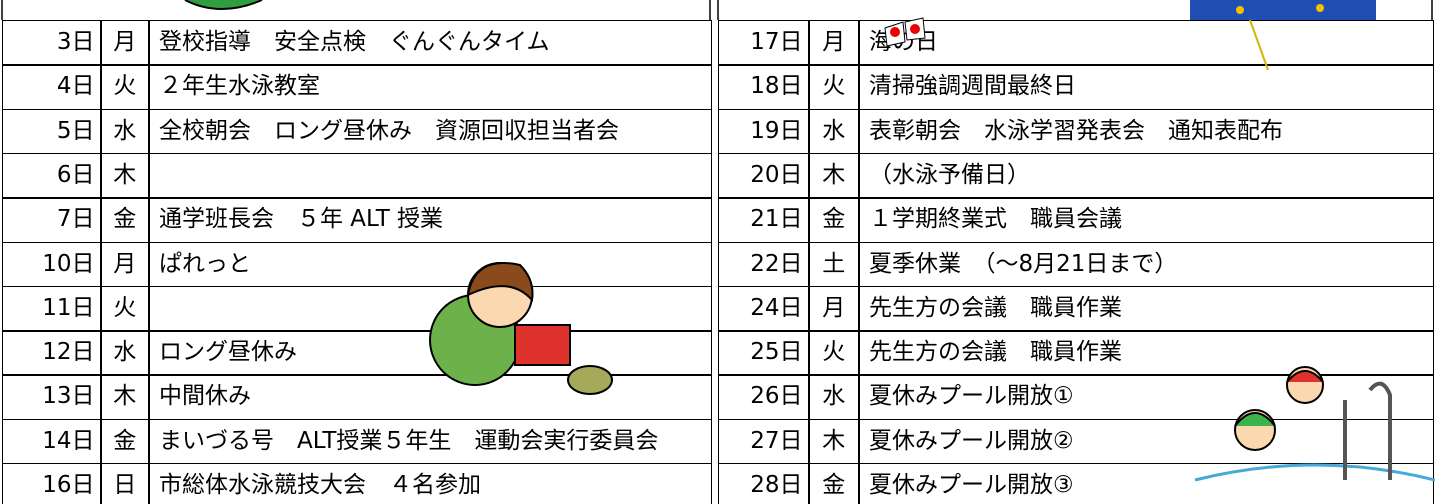  I want to click on date-cell: 20日, so click(764, 175).